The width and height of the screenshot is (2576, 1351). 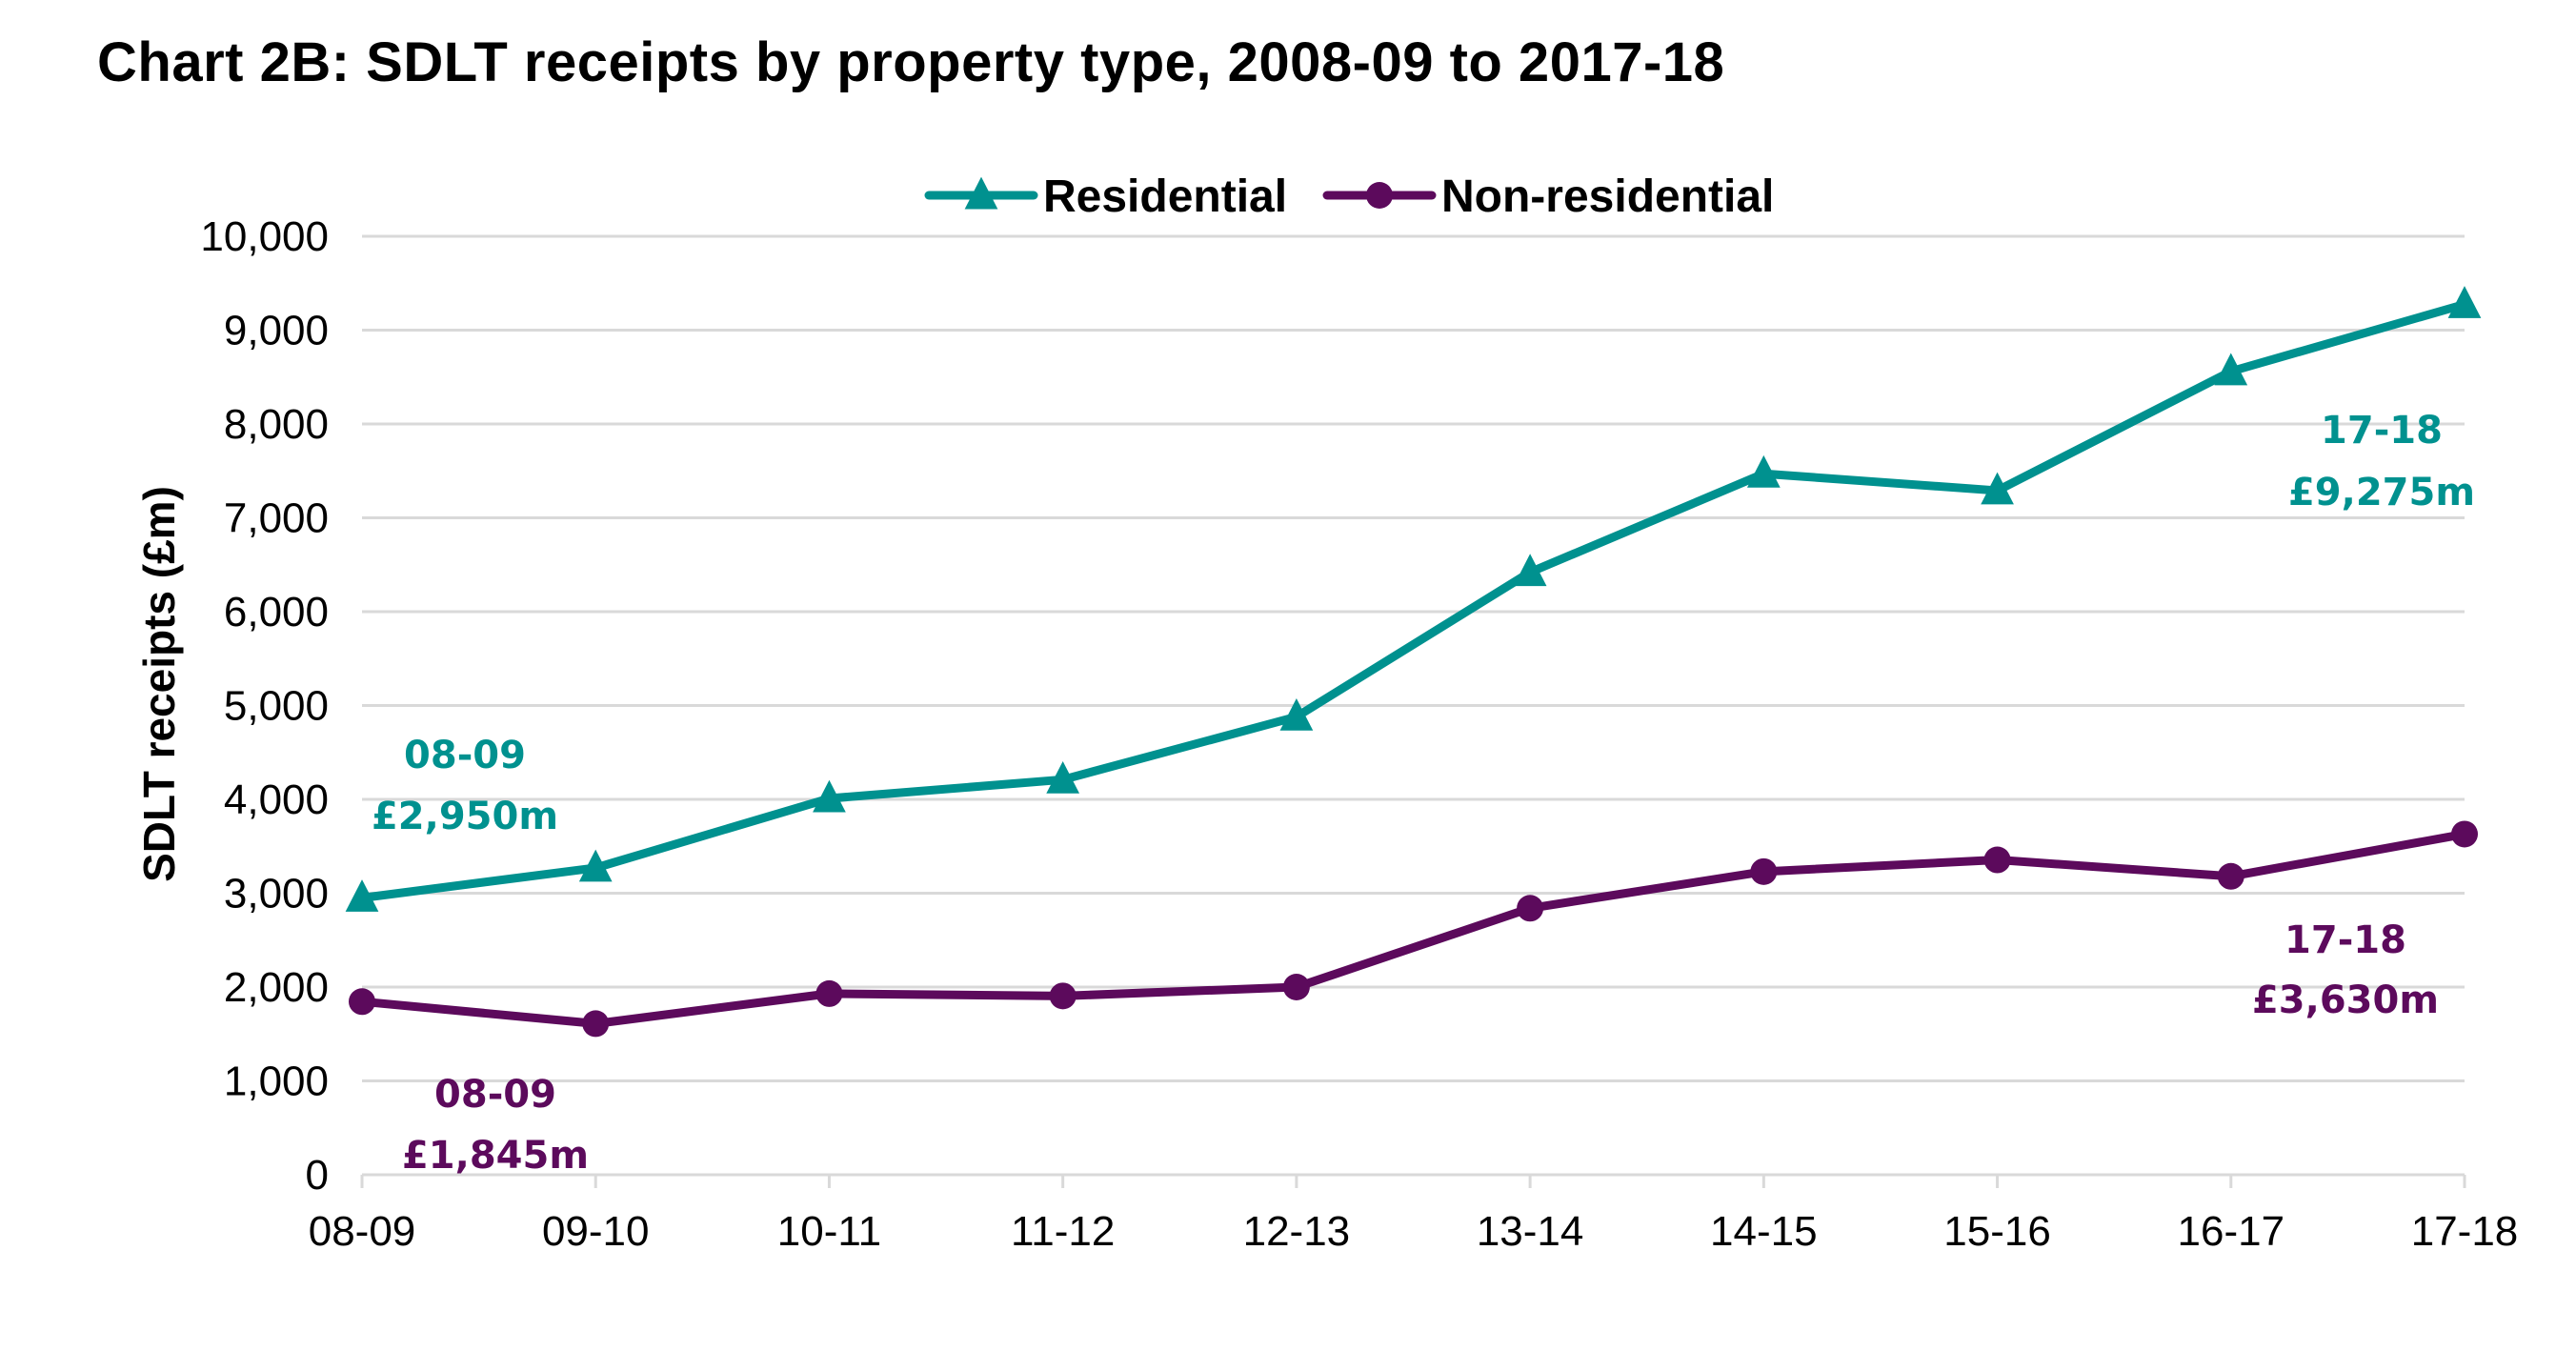 What do you see at coordinates (2381, 492) in the screenshot?
I see `annotation-value: £9,275m` at bounding box center [2381, 492].